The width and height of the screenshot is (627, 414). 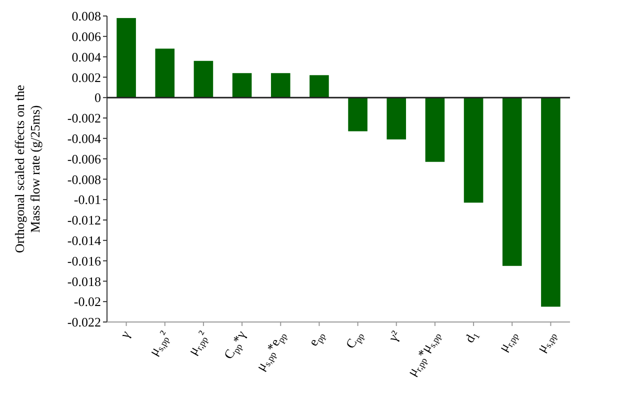 I want to click on y-tick-label: 0.002, so click(x=86, y=77).